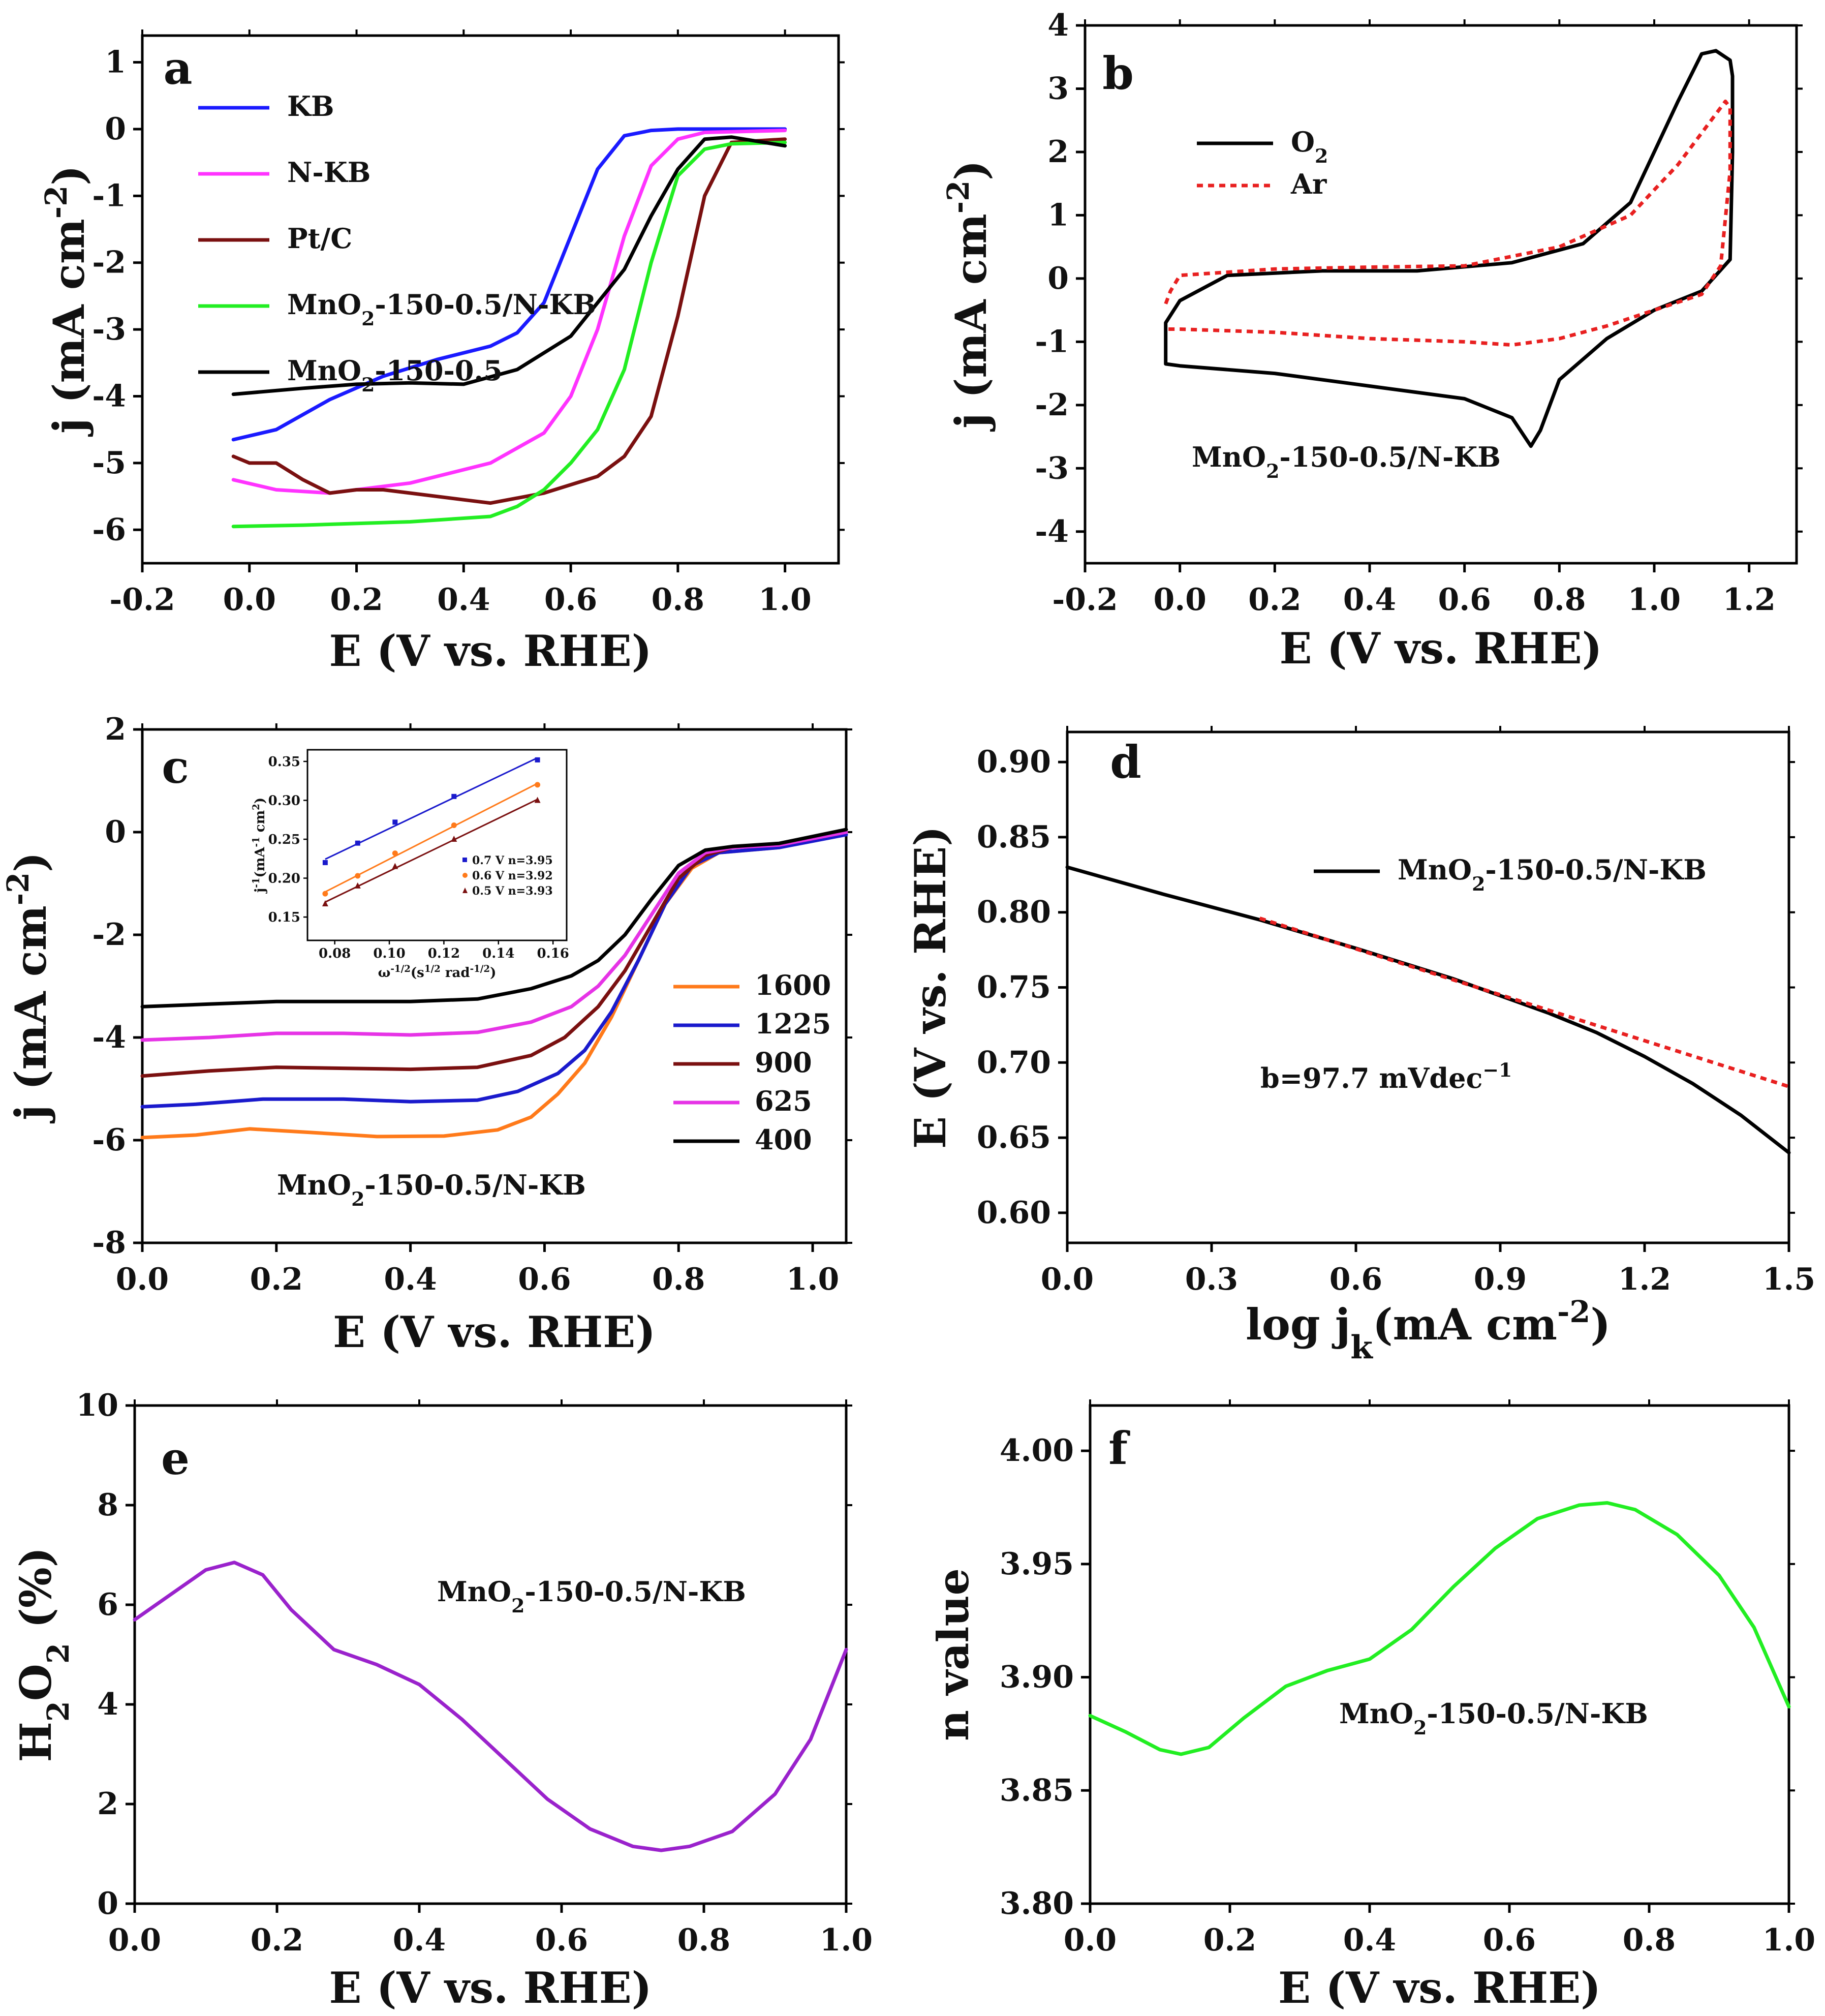 The image size is (1825, 2016). Describe the element at coordinates (1058, 88) in the screenshot. I see `y-tick-label: 3` at that location.